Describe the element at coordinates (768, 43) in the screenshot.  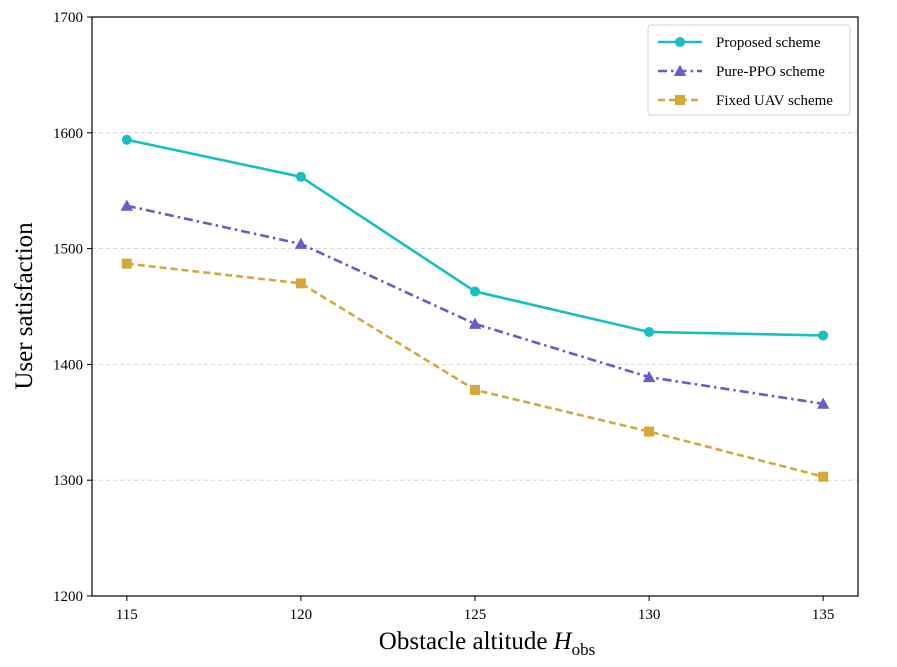
I see `legend-label: Proposed scheme` at that location.